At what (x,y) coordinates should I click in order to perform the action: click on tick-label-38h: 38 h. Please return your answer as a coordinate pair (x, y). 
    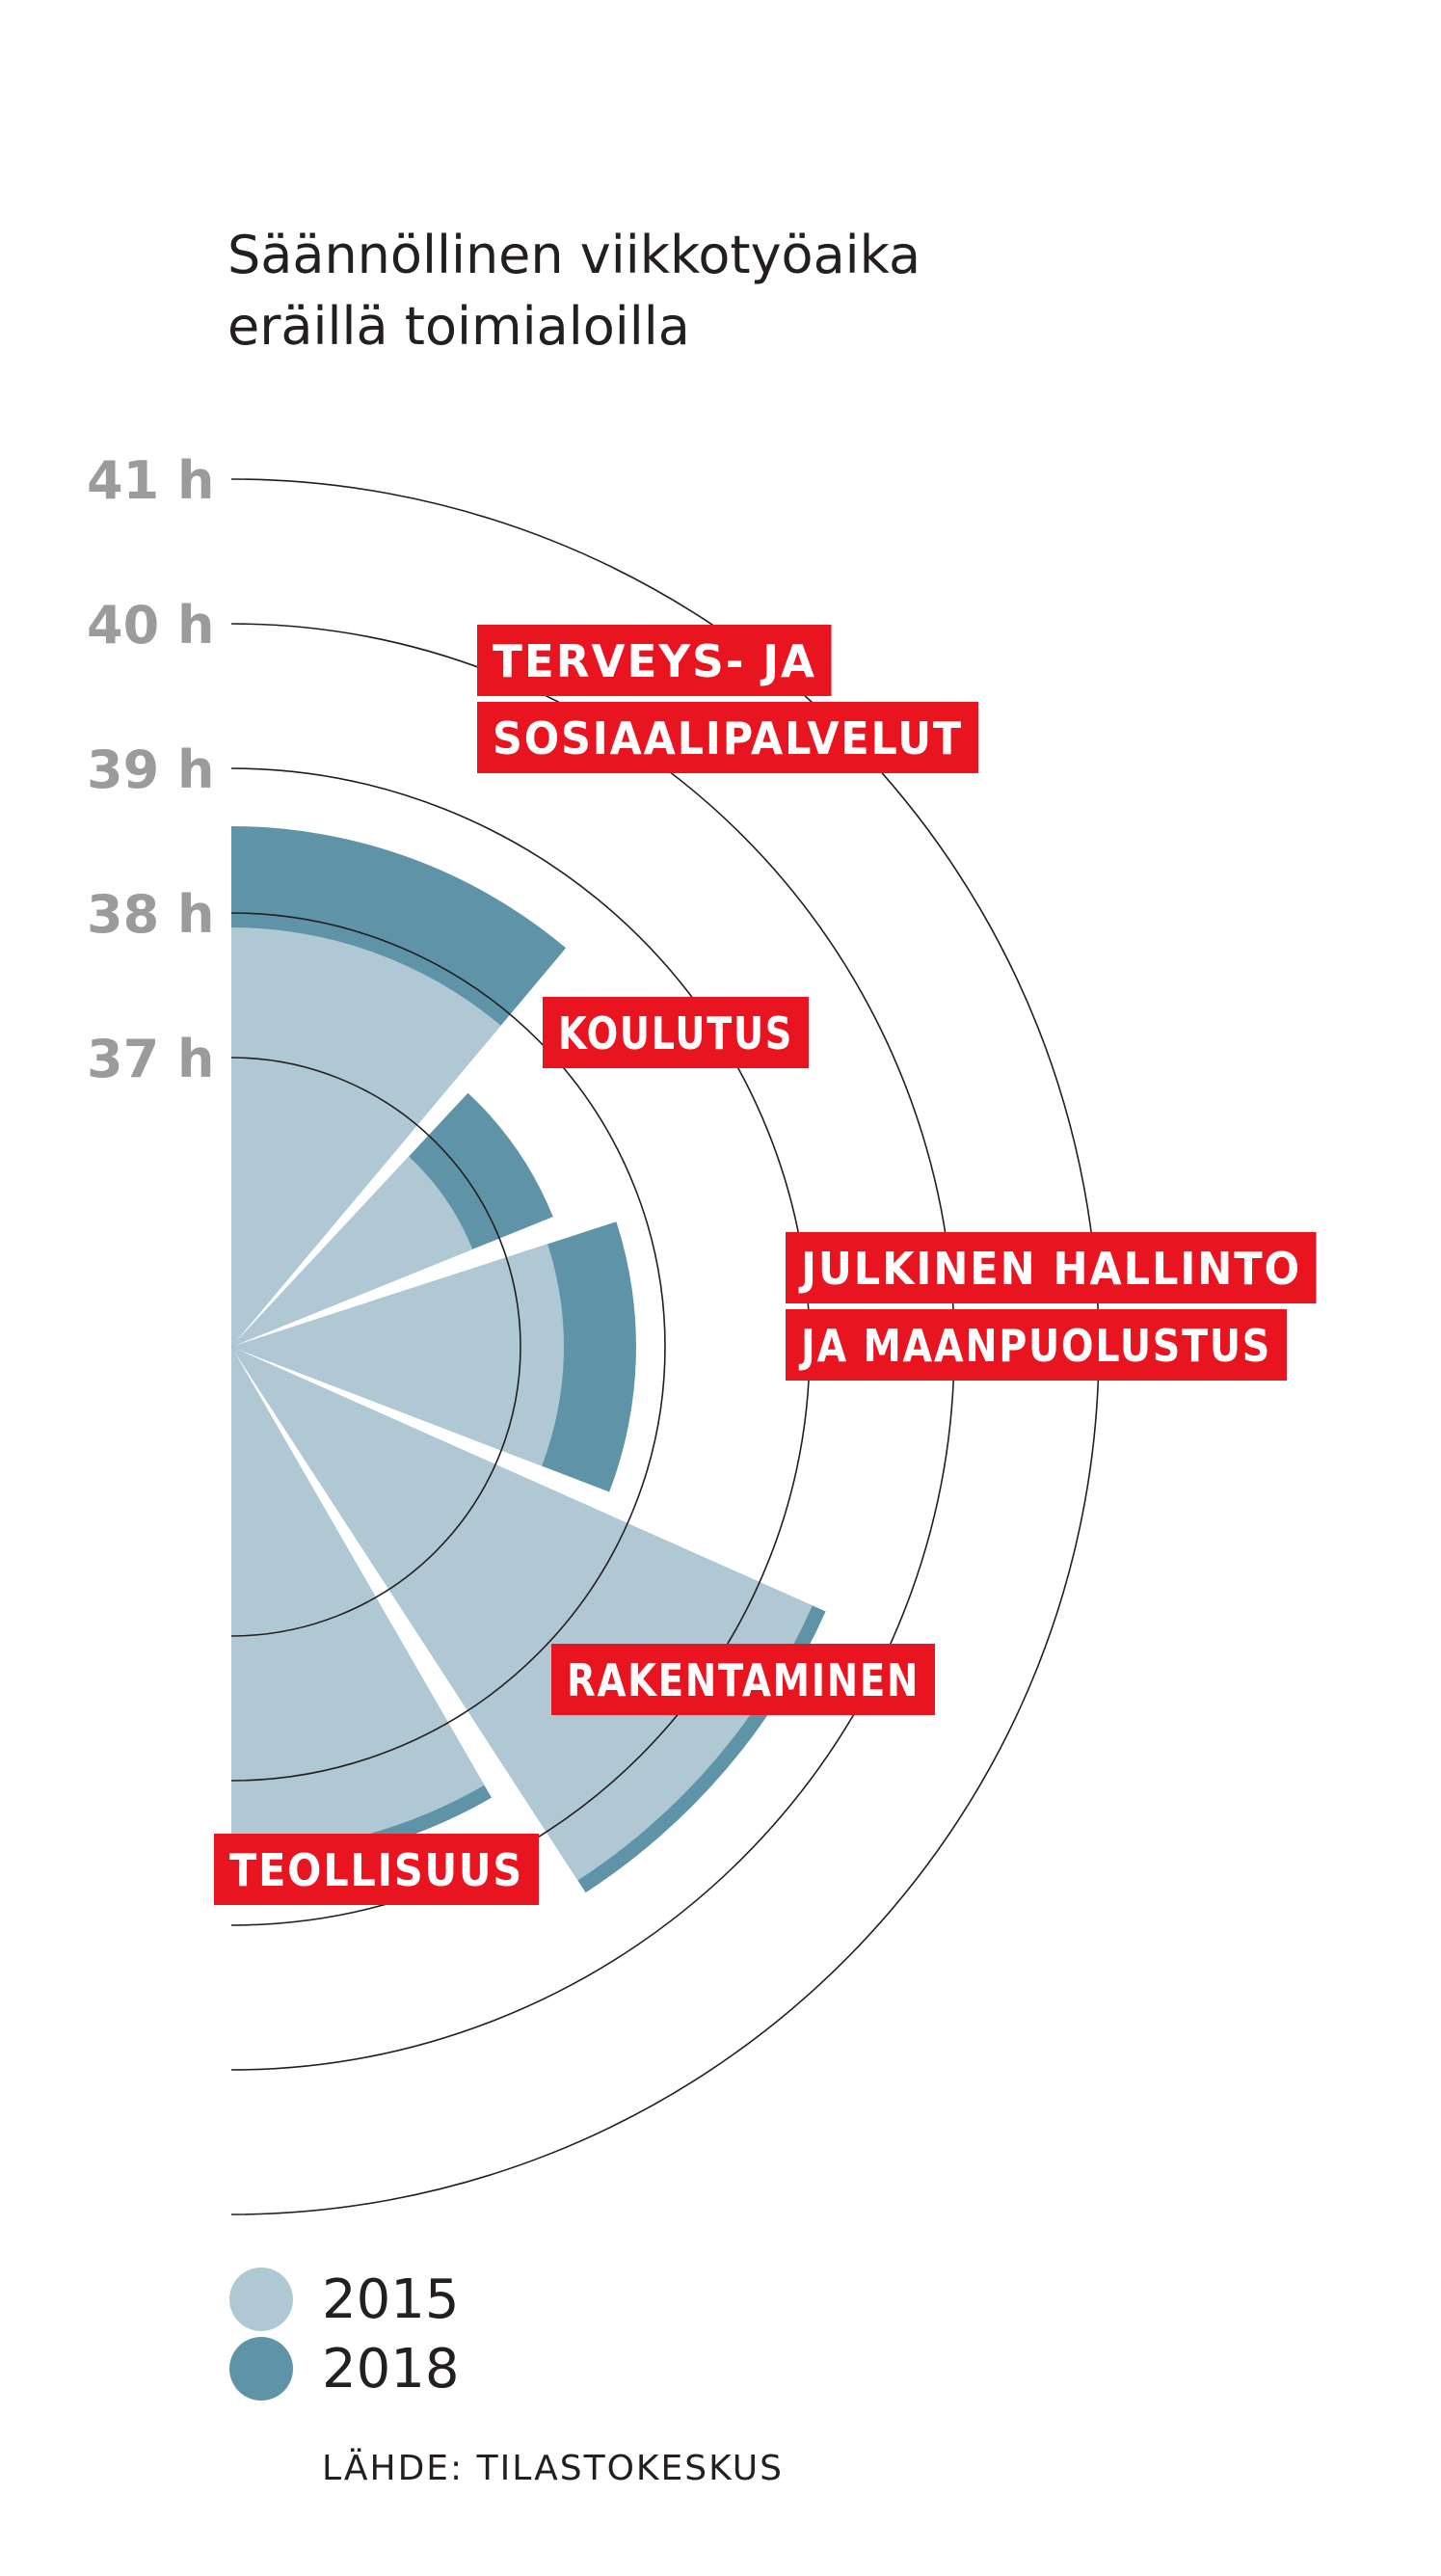
    Looking at the image, I should click on (150, 915).